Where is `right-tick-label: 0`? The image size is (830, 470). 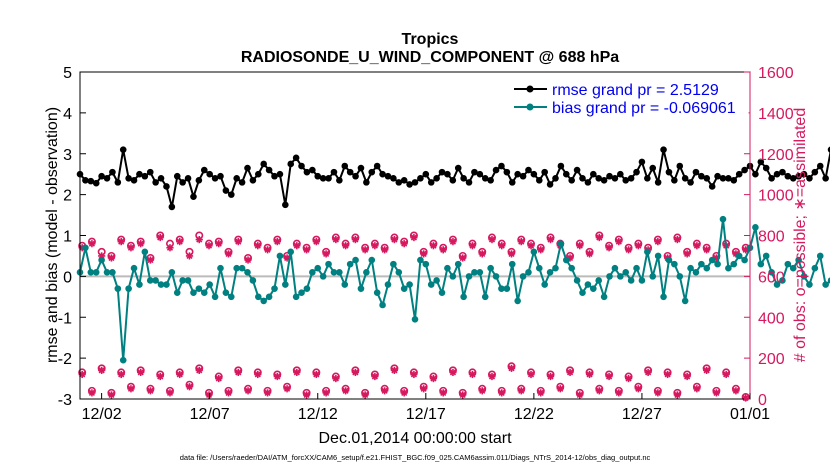 right-tick-label: 0 is located at coordinates (762, 400).